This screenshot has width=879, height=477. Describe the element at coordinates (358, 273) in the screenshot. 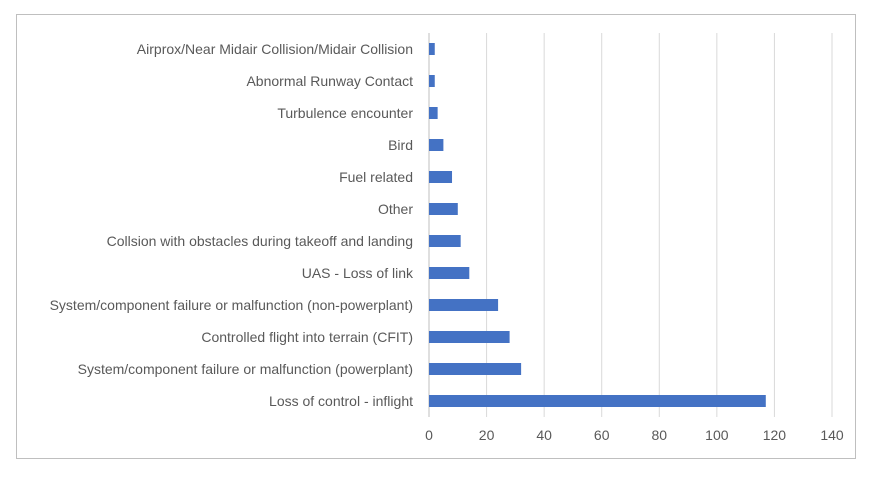

I see `category-label: UAS - Loss of link` at that location.